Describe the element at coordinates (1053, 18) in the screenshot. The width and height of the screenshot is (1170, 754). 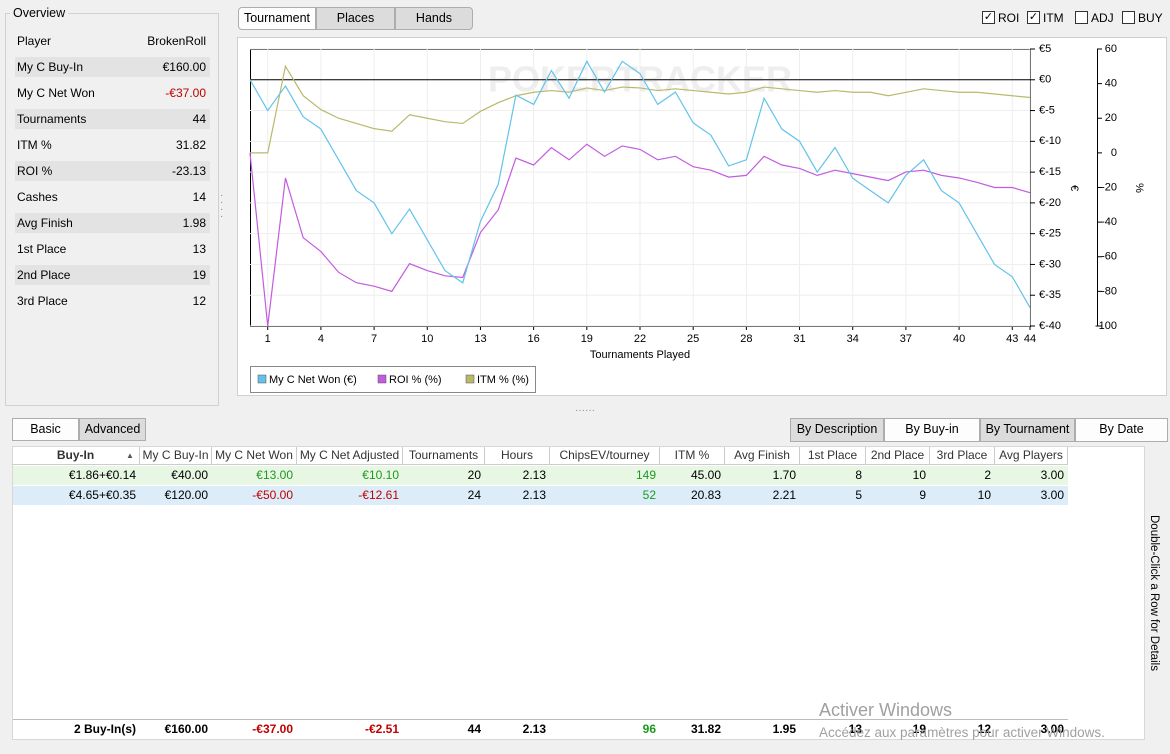
I see `checkbox-label: ITM` at that location.